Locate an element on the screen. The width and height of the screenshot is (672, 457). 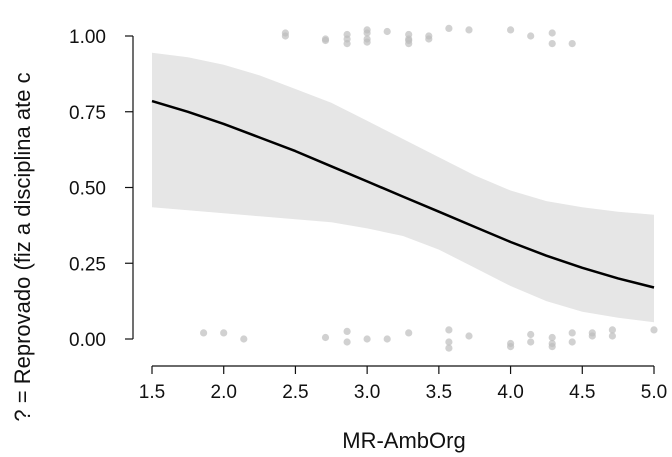
x-tick-label: 3.0 is located at coordinates (367, 392).